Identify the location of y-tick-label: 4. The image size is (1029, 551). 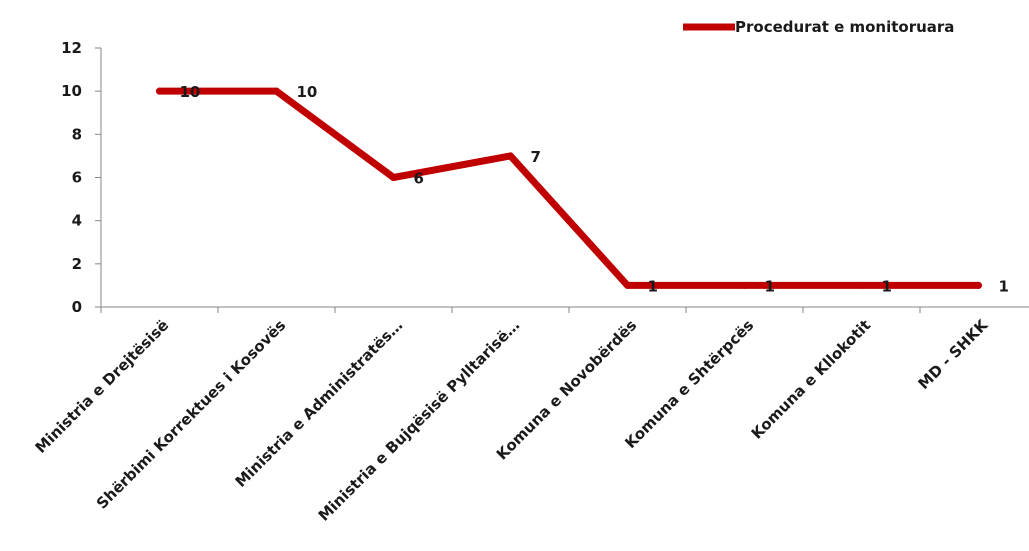
(77, 221).